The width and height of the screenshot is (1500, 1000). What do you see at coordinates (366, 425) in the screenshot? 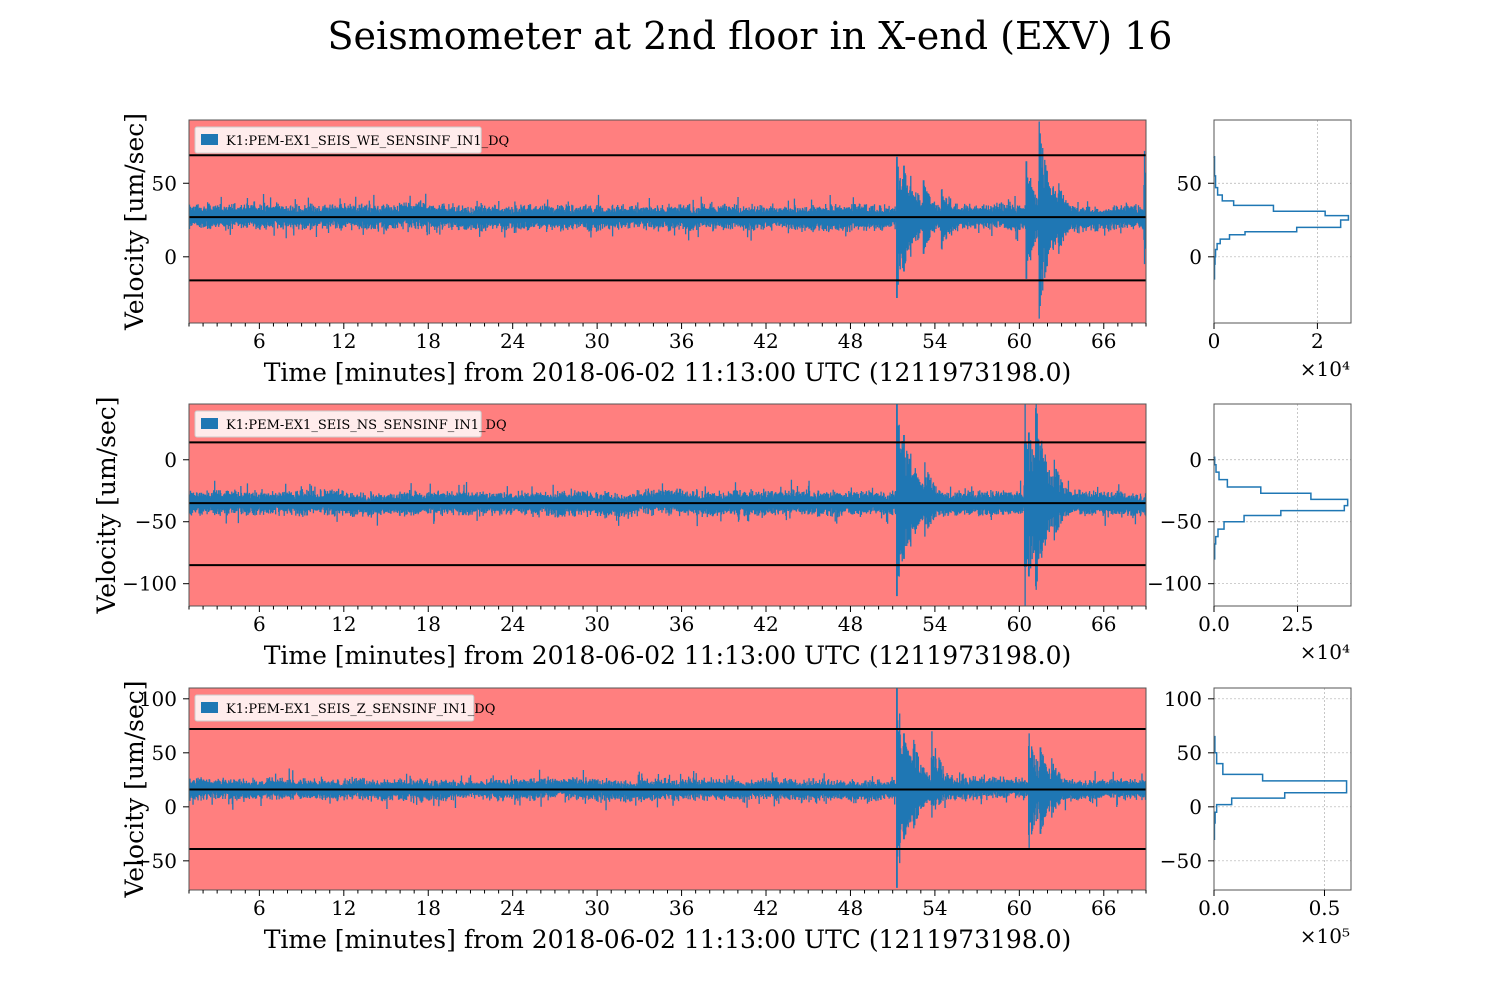
I see `legend-label: K1:PEM-EX1_SEIS_NS_SENSINF_IN1_DQ` at bounding box center [366, 425].